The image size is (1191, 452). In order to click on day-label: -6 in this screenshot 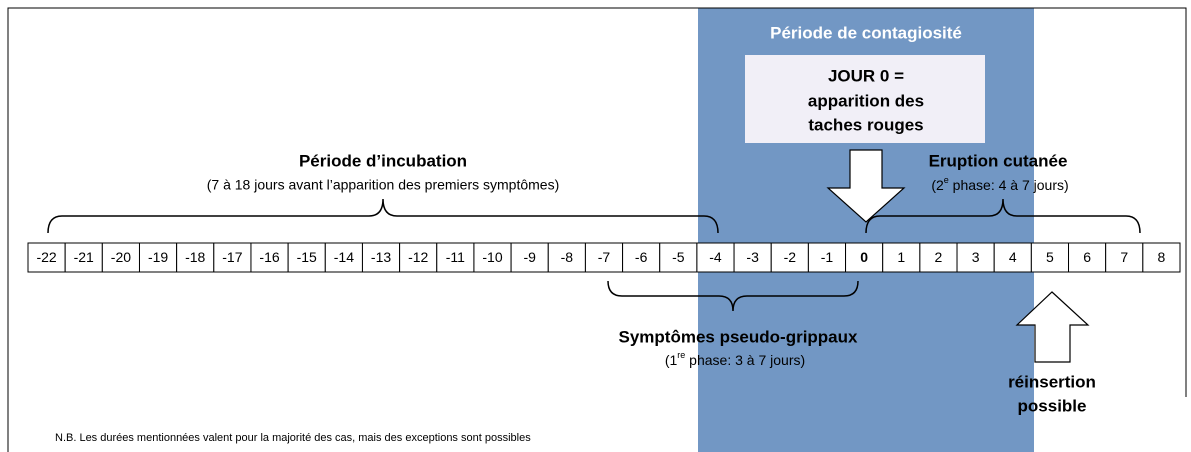, I will do `click(641, 257)`.